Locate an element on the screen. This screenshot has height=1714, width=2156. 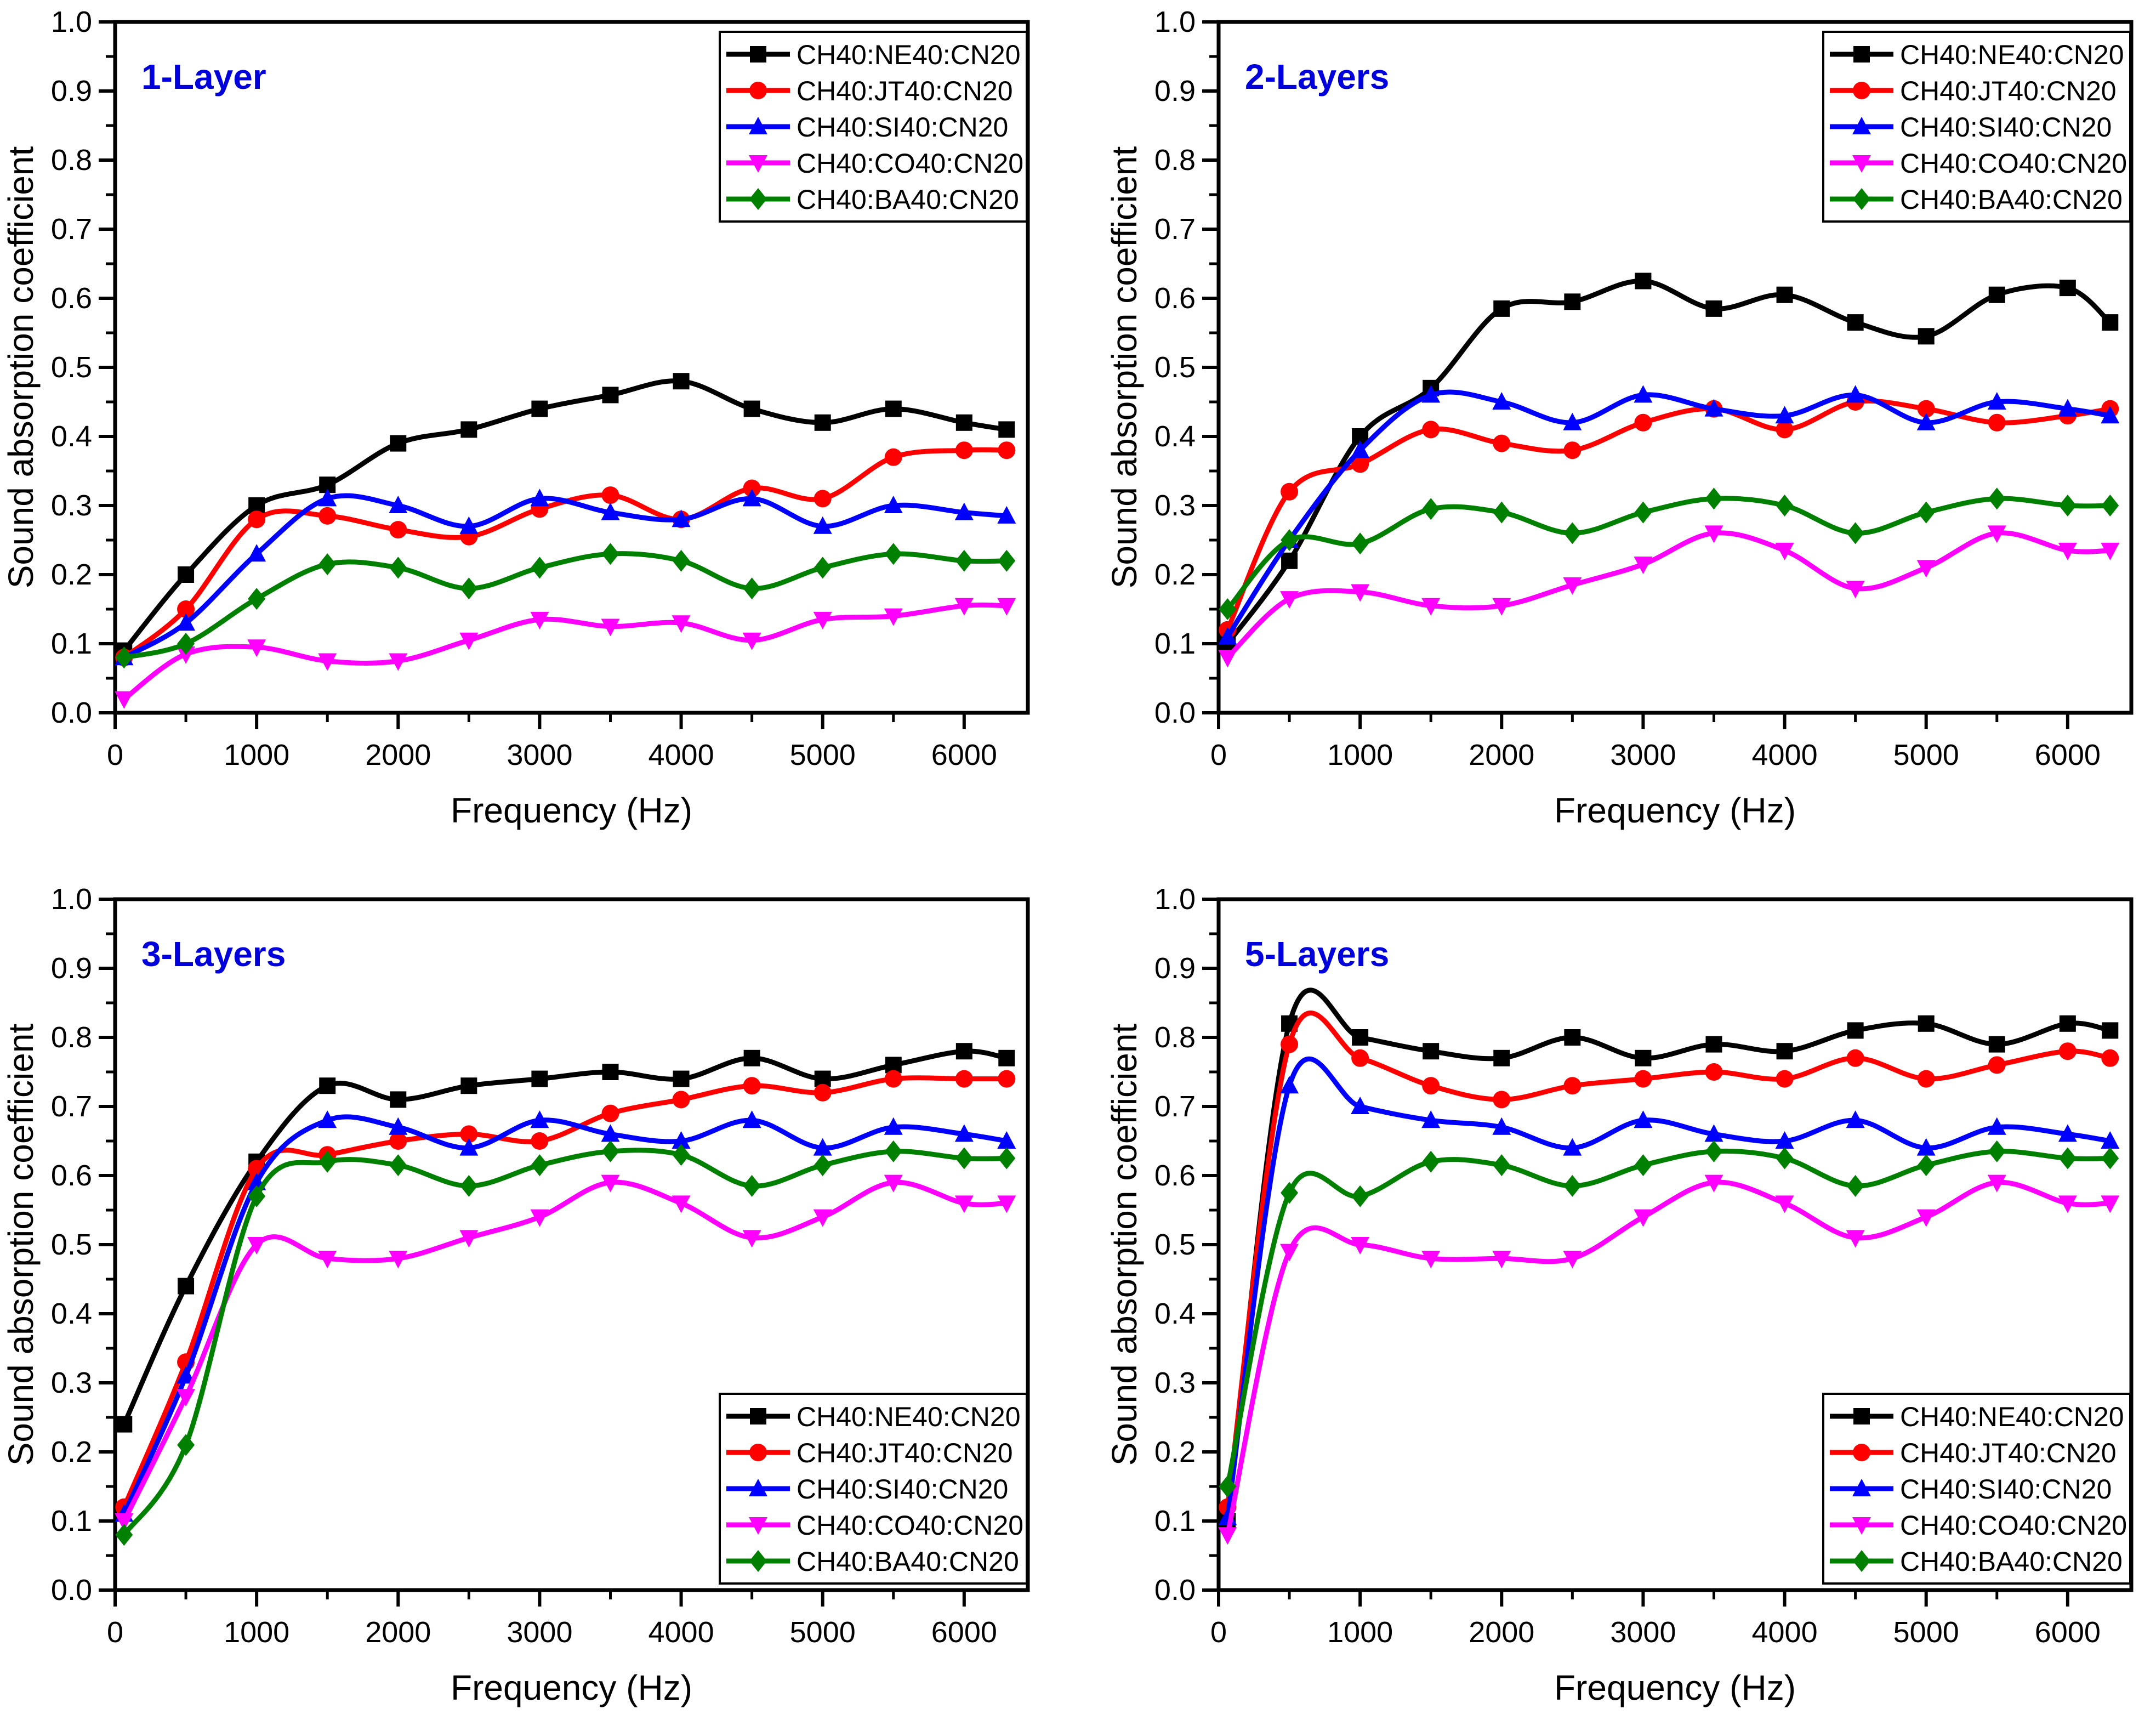
y-axis-tick-label: 0.7 is located at coordinates (1175, 1106).